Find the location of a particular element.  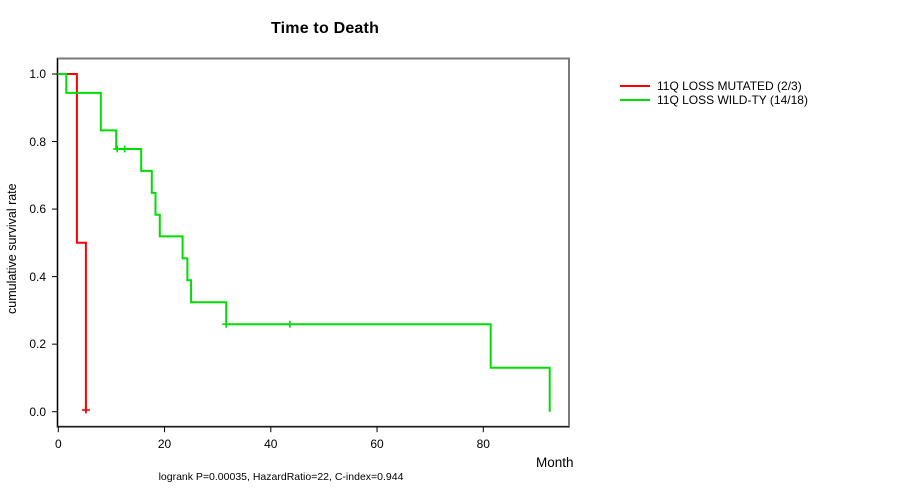

y-tick-label: 1.0 is located at coordinates (37, 74).